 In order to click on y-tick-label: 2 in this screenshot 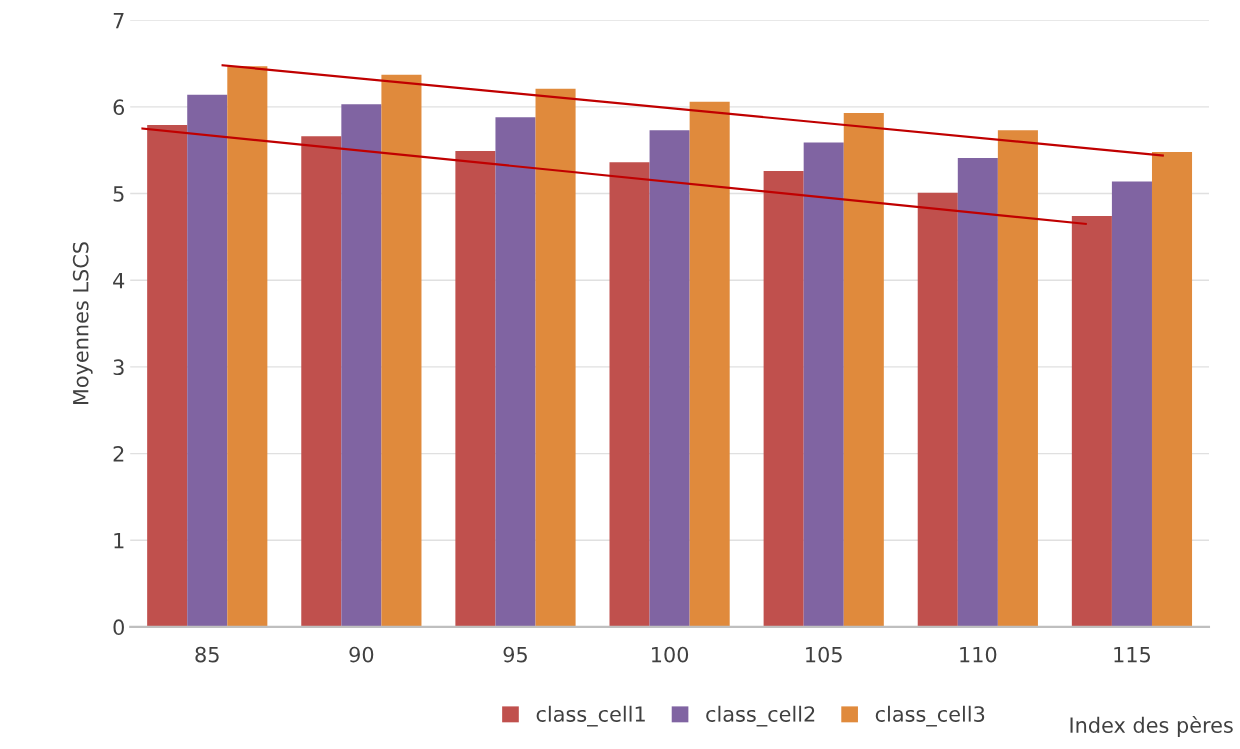, I will do `click(118, 454)`.